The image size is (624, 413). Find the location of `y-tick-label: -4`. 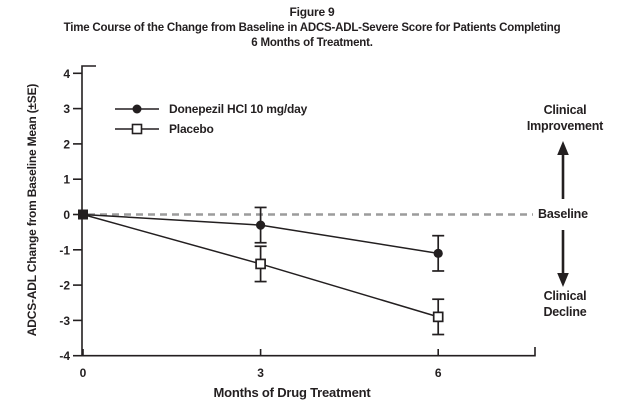

y-tick-label: -4 is located at coordinates (64, 356).